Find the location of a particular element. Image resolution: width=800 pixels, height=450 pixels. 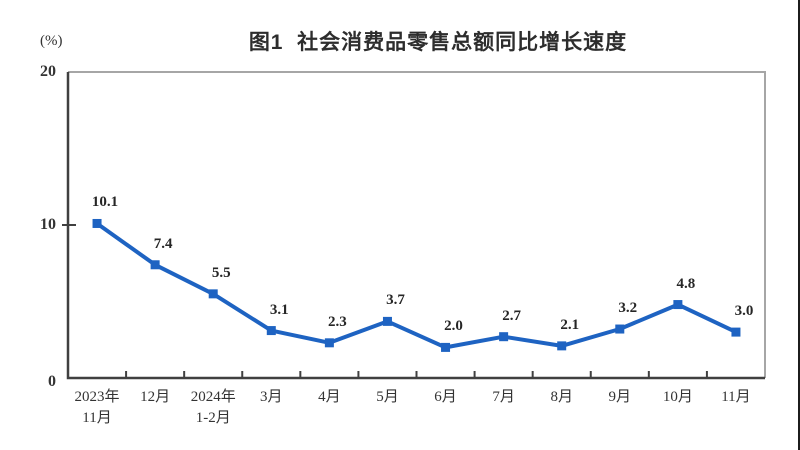

y-axis-tick-label: 10 is located at coordinates (48, 224).